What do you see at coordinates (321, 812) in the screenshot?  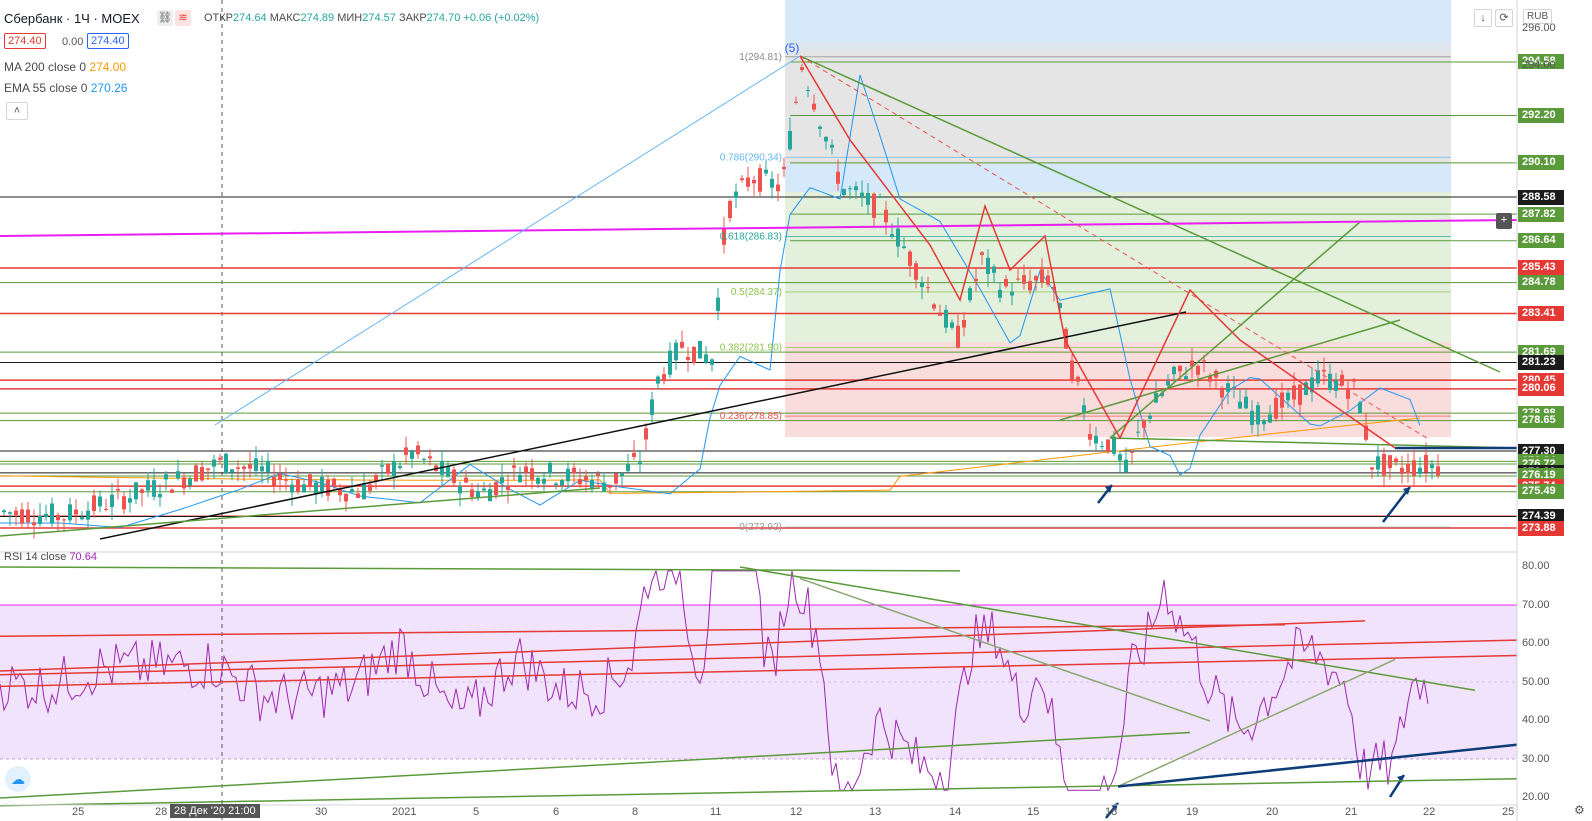 I see `time-axis-tick: 30` at bounding box center [321, 812].